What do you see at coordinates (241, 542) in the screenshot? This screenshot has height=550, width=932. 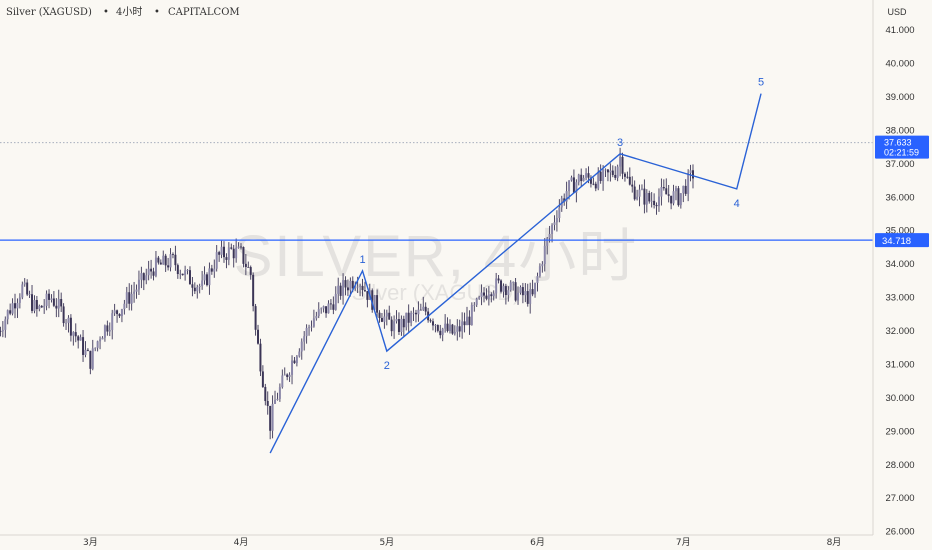 I see `time-tick-label: 4月` at bounding box center [241, 542].